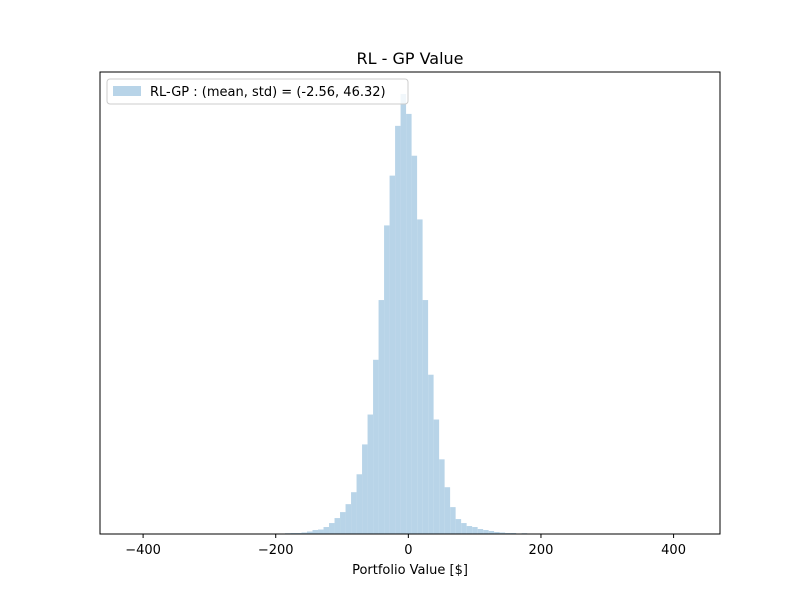 This screenshot has height=600, width=800. I want to click on x-tick-label: −200, so click(276, 550).